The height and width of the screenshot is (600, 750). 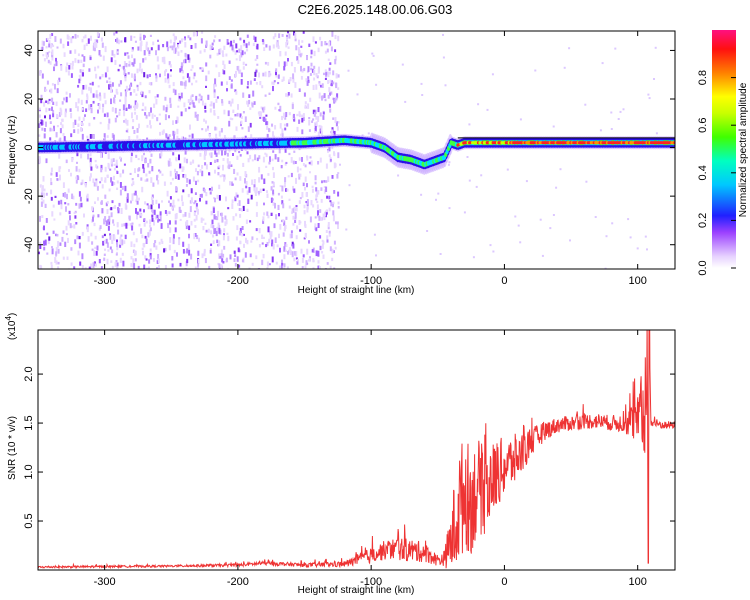 I want to click on spectrogram-y-label: Frequency (Hz), so click(x=12, y=150).